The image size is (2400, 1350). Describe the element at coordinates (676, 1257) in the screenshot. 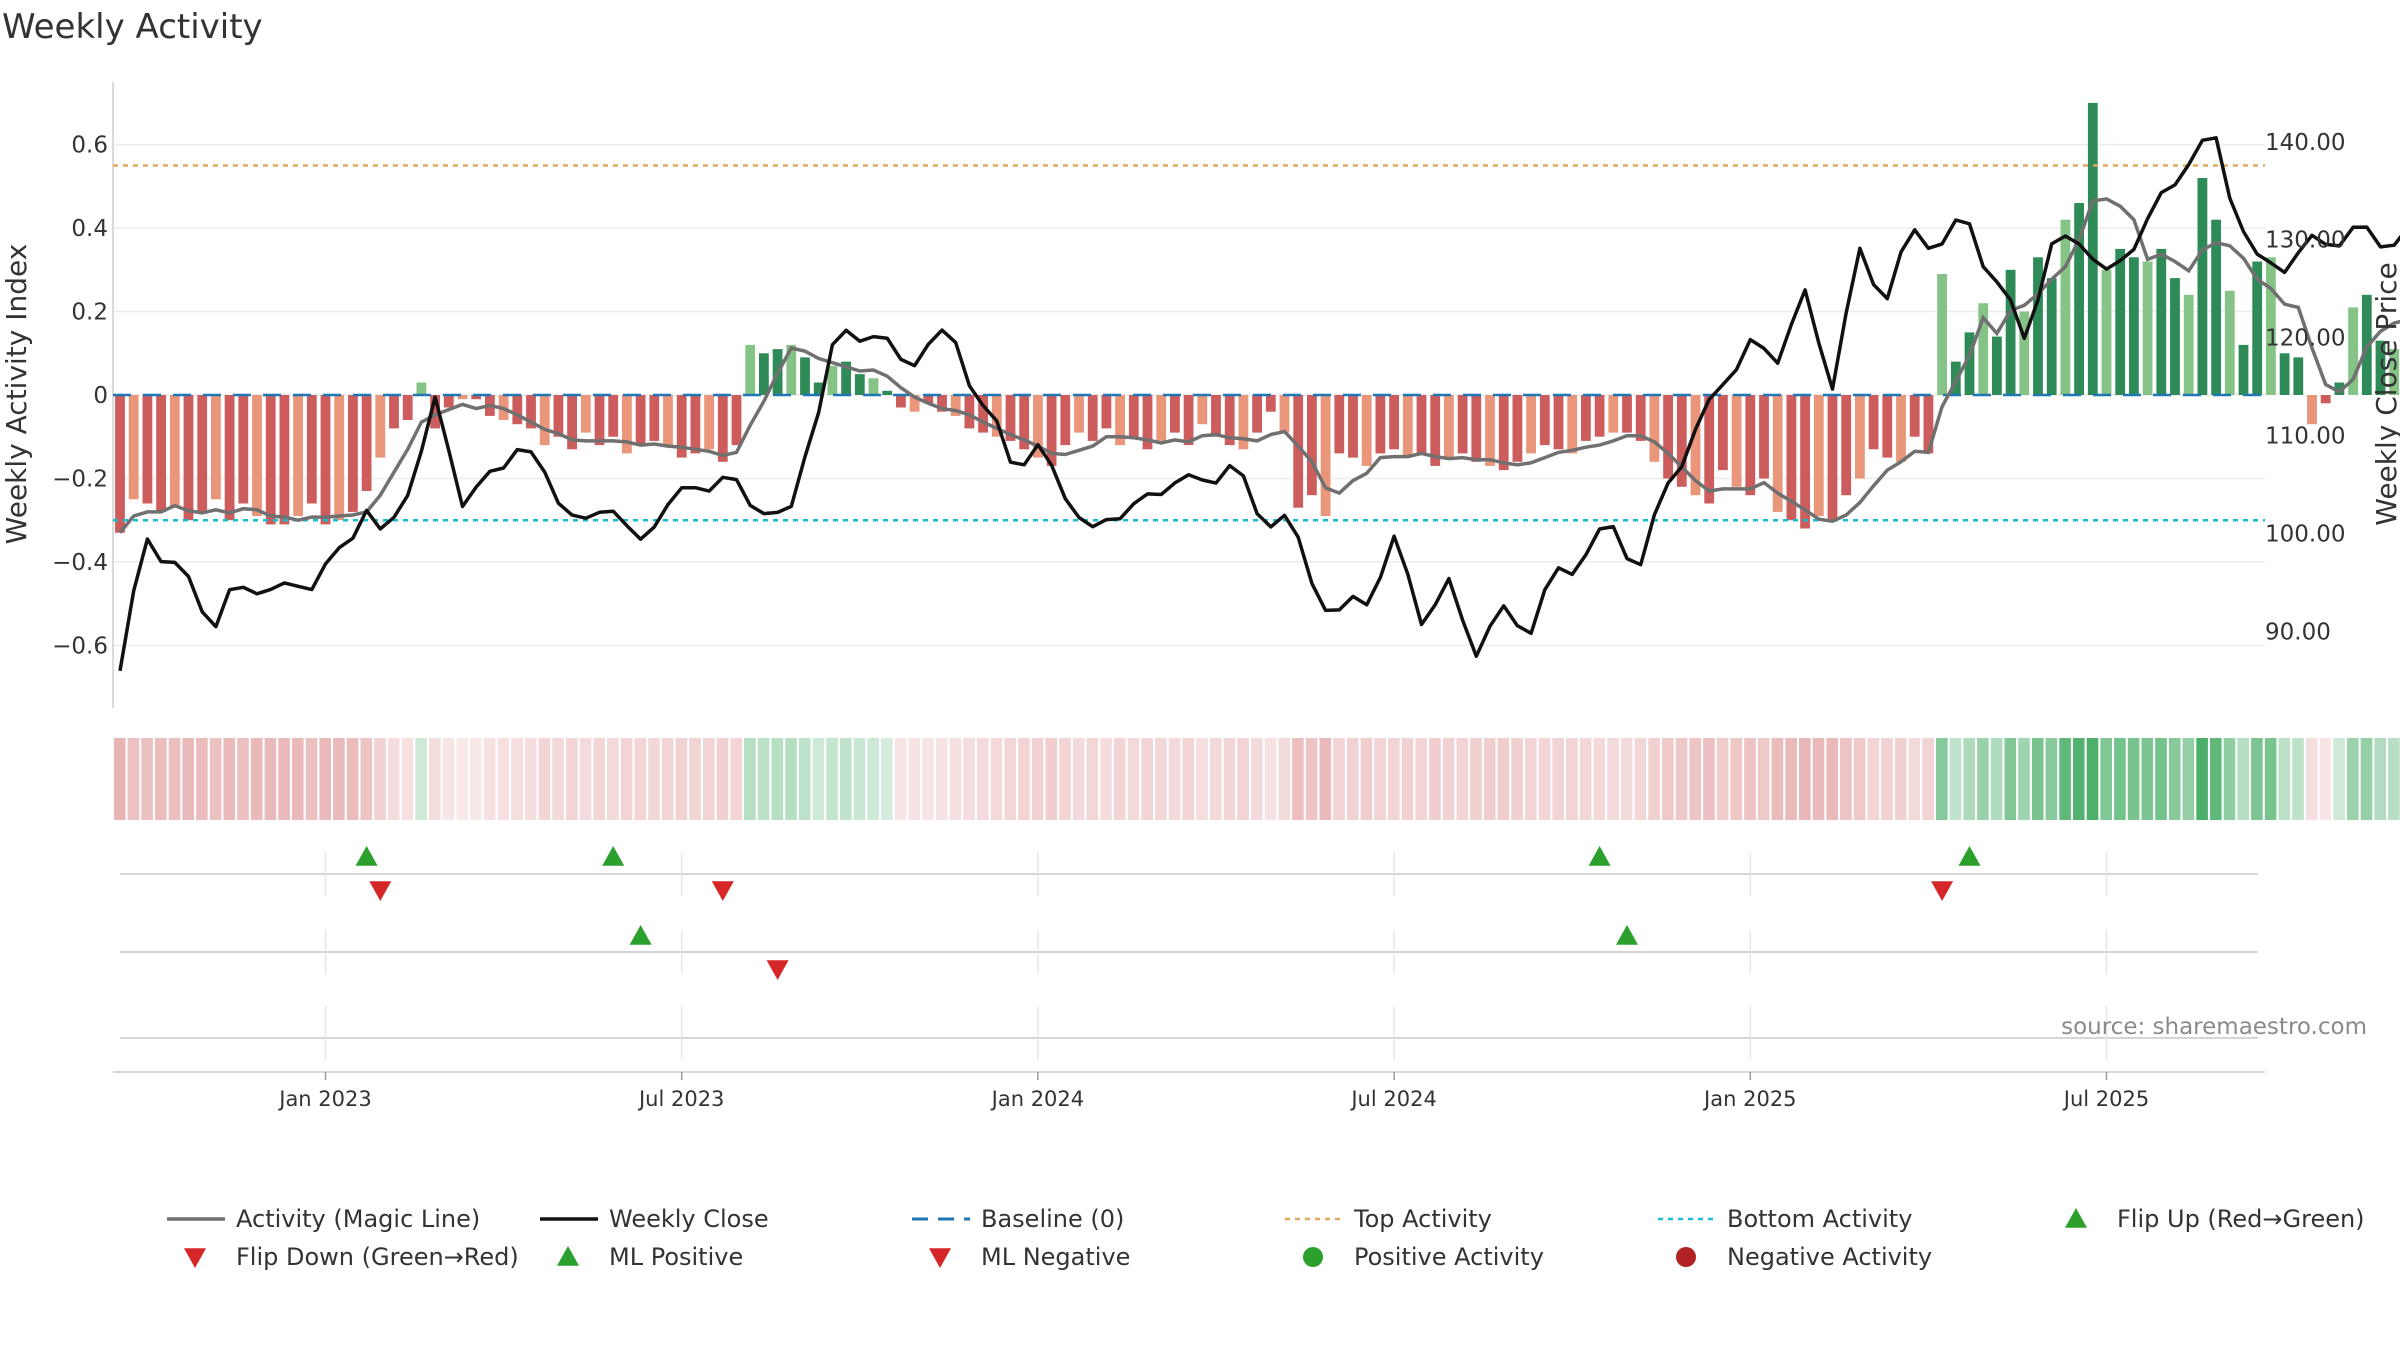

I see `legend-label: ML Positive` at that location.